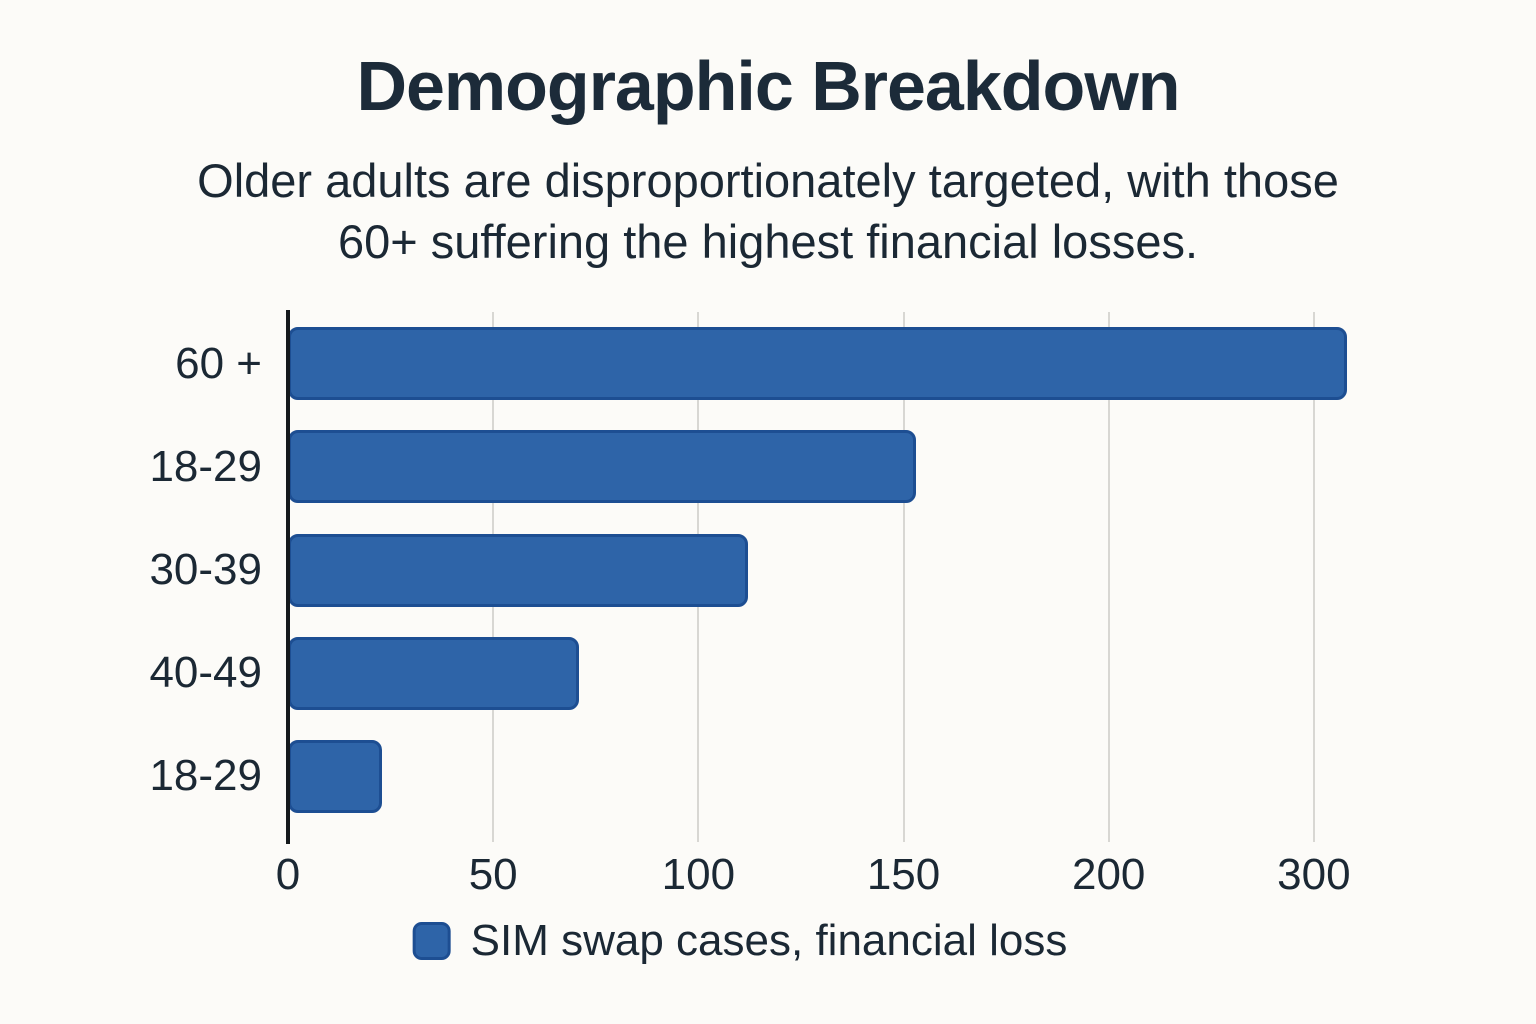  Describe the element at coordinates (698, 874) in the screenshot. I see `x-tick-label: 100` at that location.